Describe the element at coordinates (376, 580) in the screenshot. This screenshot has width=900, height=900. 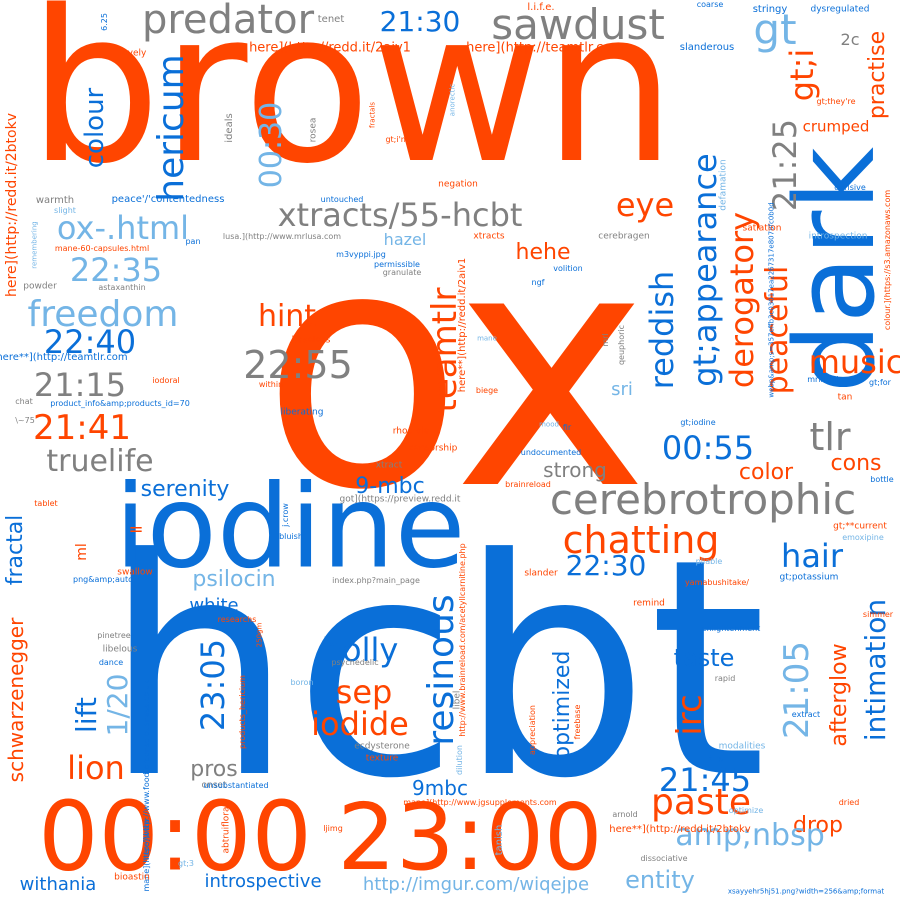
I see `word-index-php: index.php?main_page` at that location.